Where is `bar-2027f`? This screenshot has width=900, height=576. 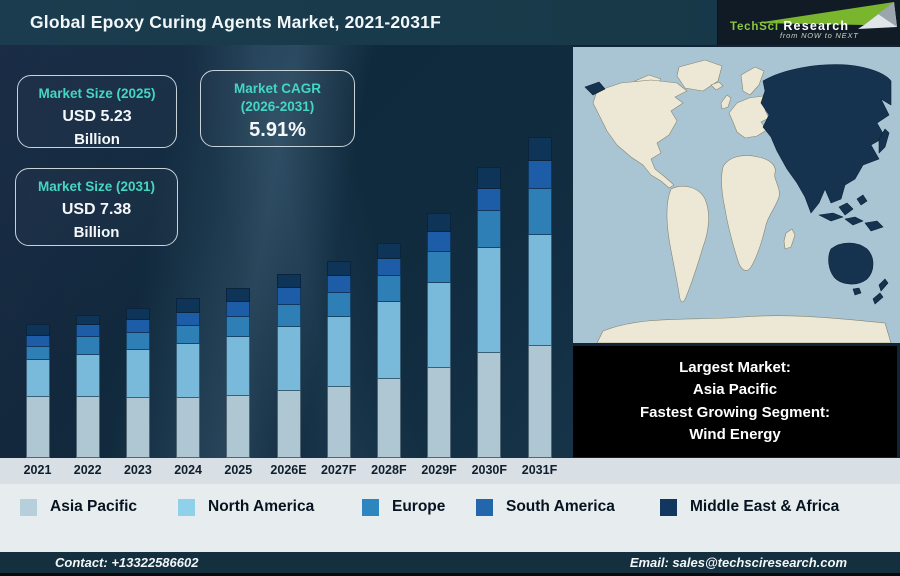
bar-2027f is located at coordinates (338, 359).